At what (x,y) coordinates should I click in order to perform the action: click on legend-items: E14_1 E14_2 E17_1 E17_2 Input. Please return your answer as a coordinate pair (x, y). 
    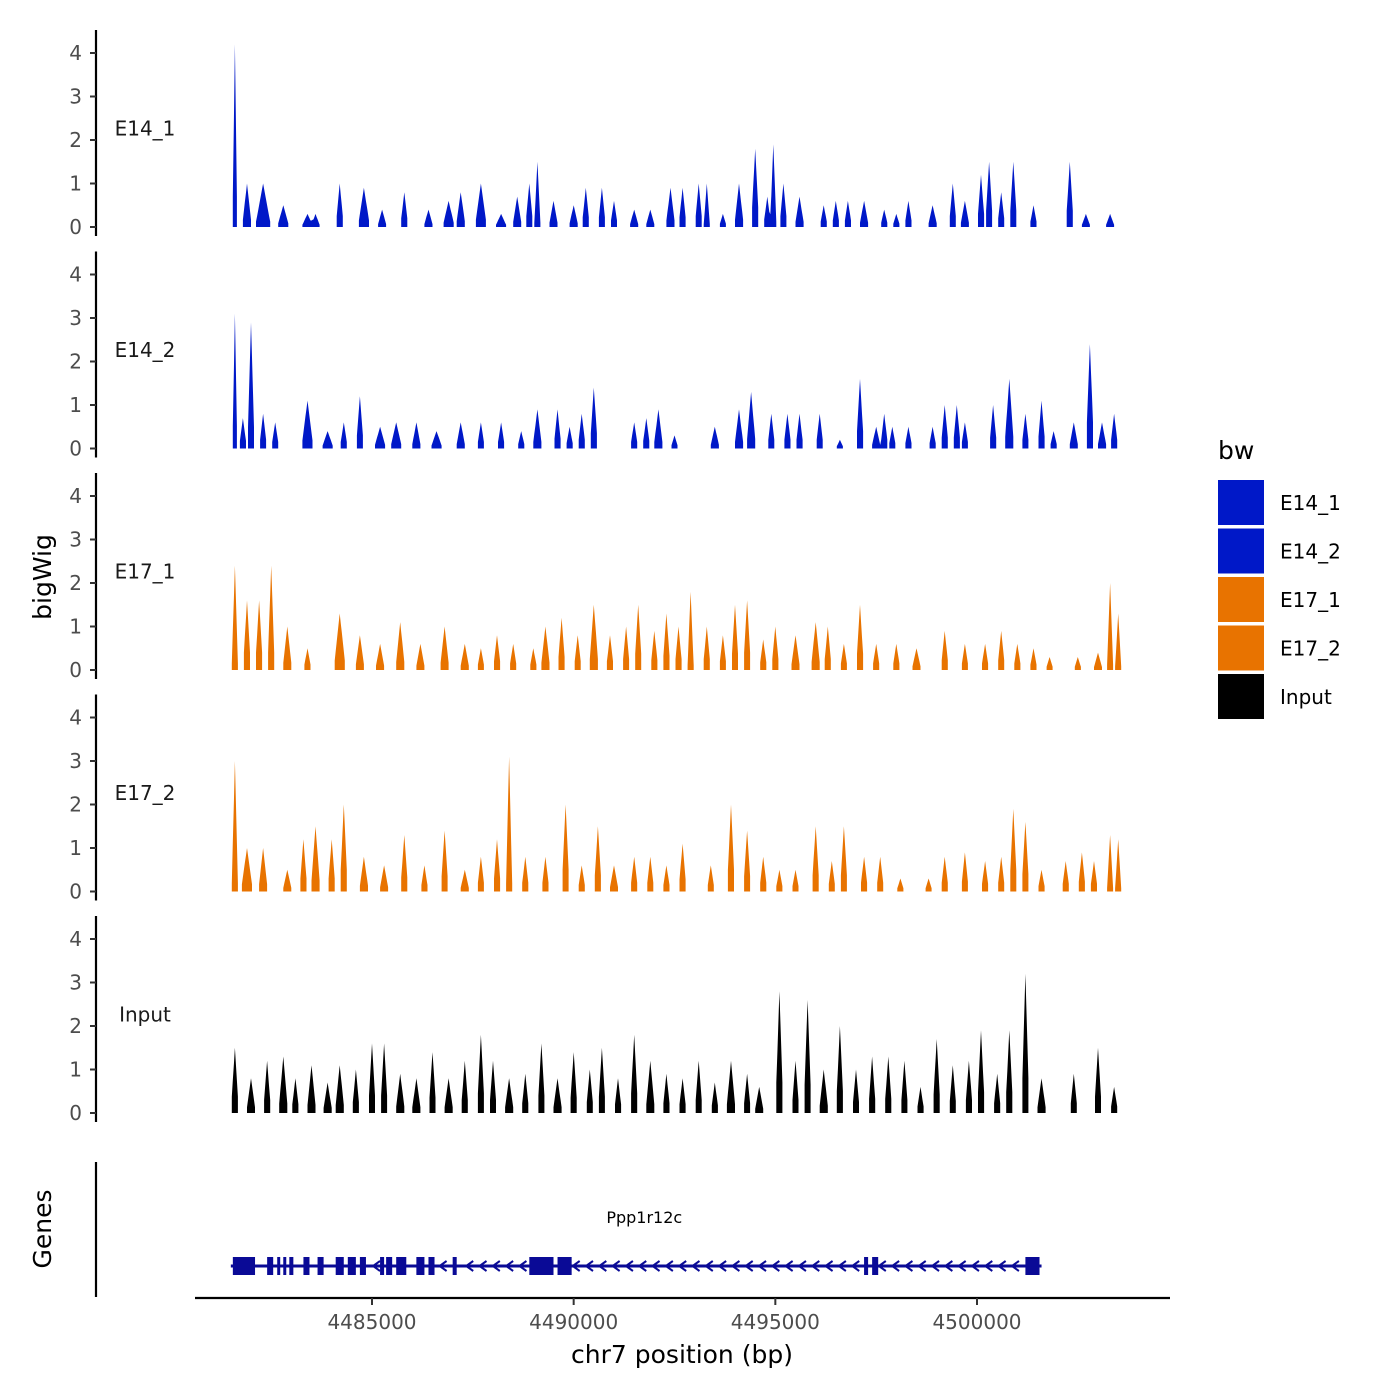
    Looking at the image, I should click on (1279, 599).